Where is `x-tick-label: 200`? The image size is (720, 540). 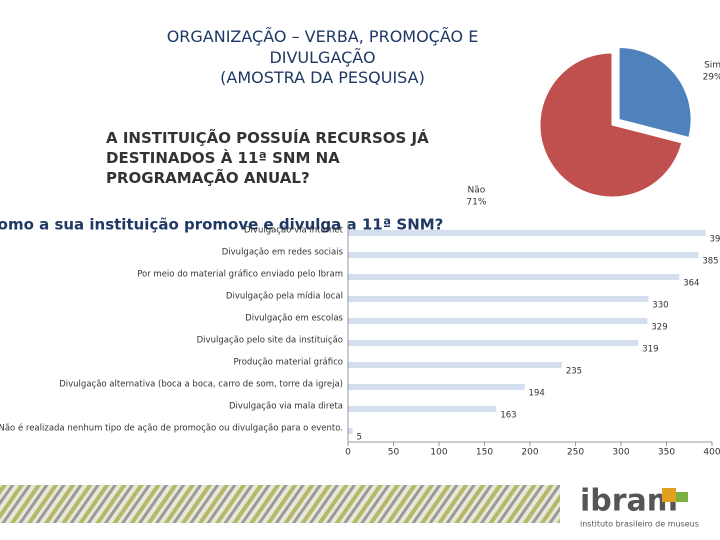
x-tick-label: 200 is located at coordinates (529, 453).